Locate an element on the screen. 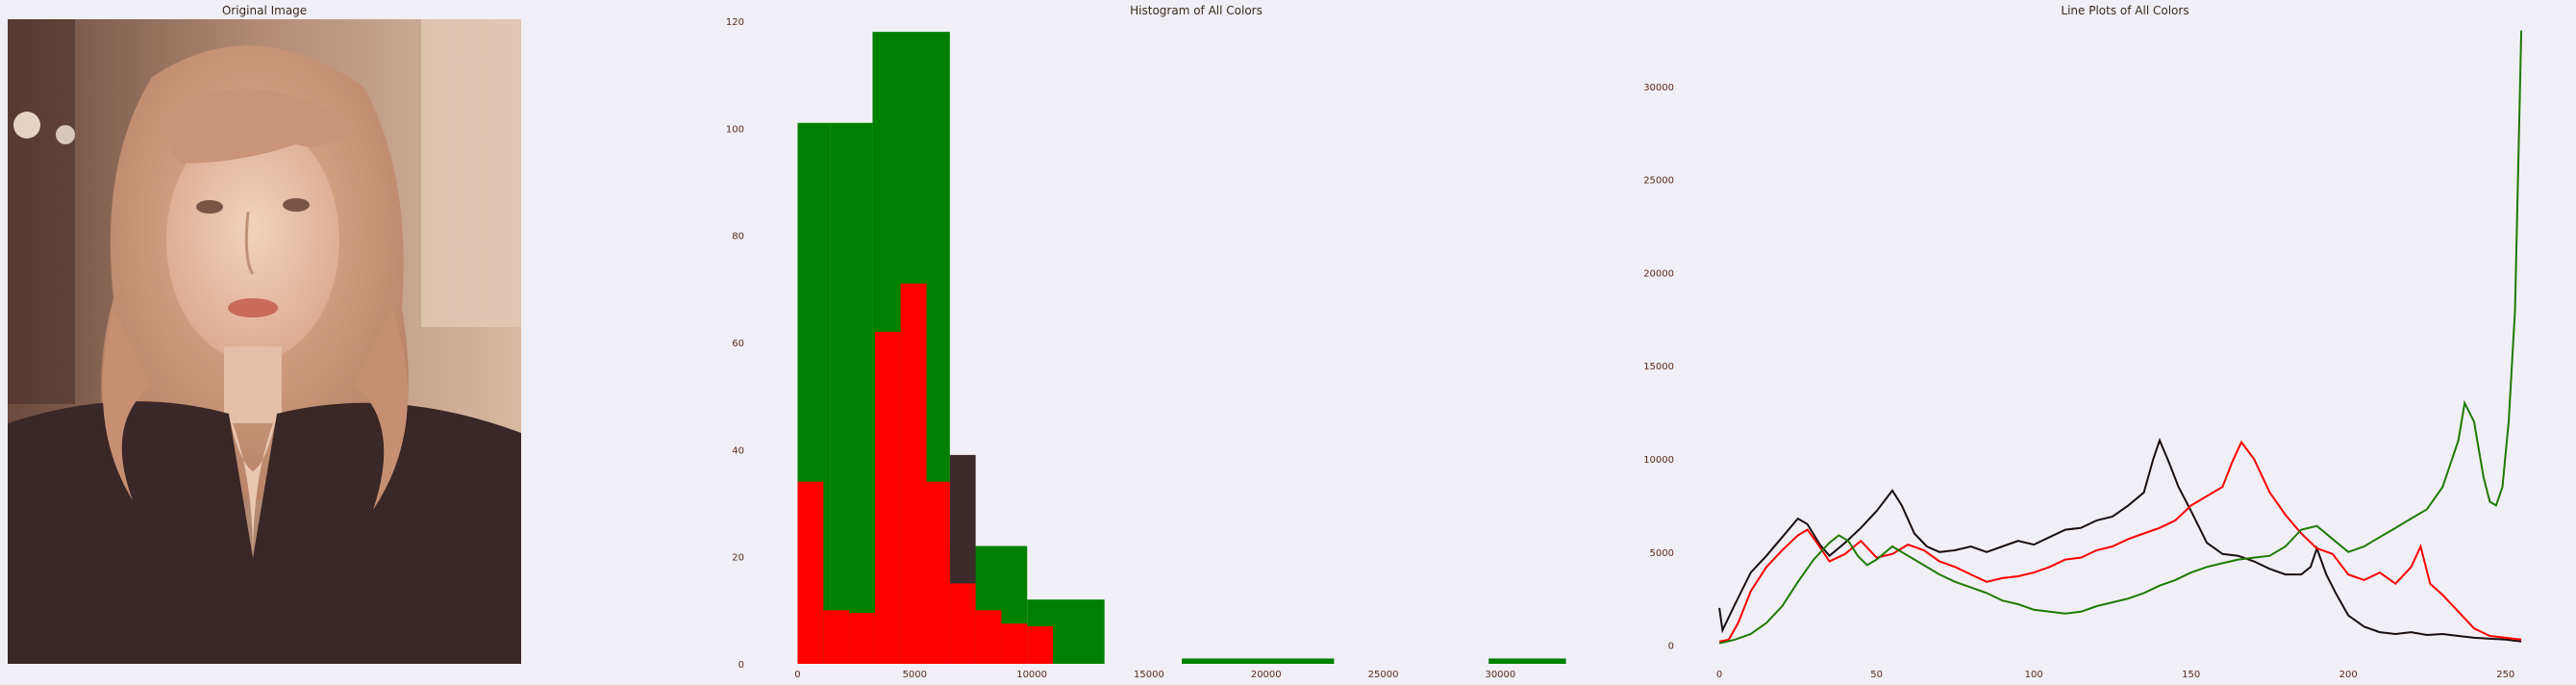 The image size is (2576, 685). histogram-x-tick-label: 30000 is located at coordinates (1500, 675).